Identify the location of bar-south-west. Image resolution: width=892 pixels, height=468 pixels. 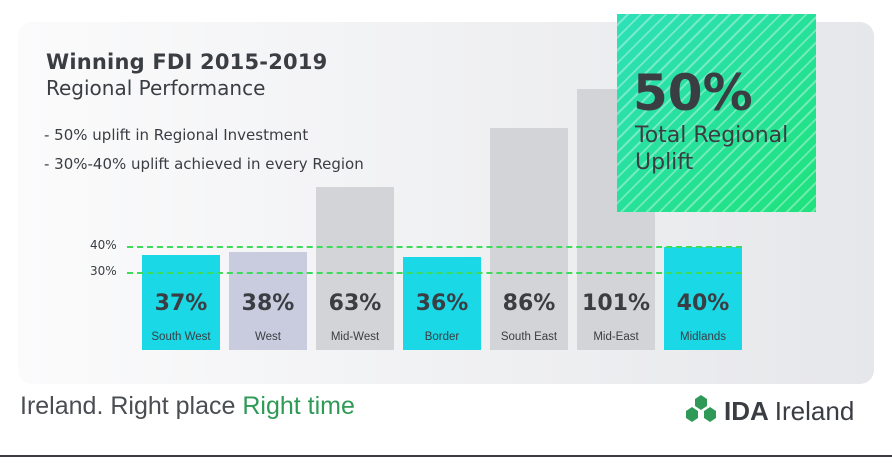
(181, 302).